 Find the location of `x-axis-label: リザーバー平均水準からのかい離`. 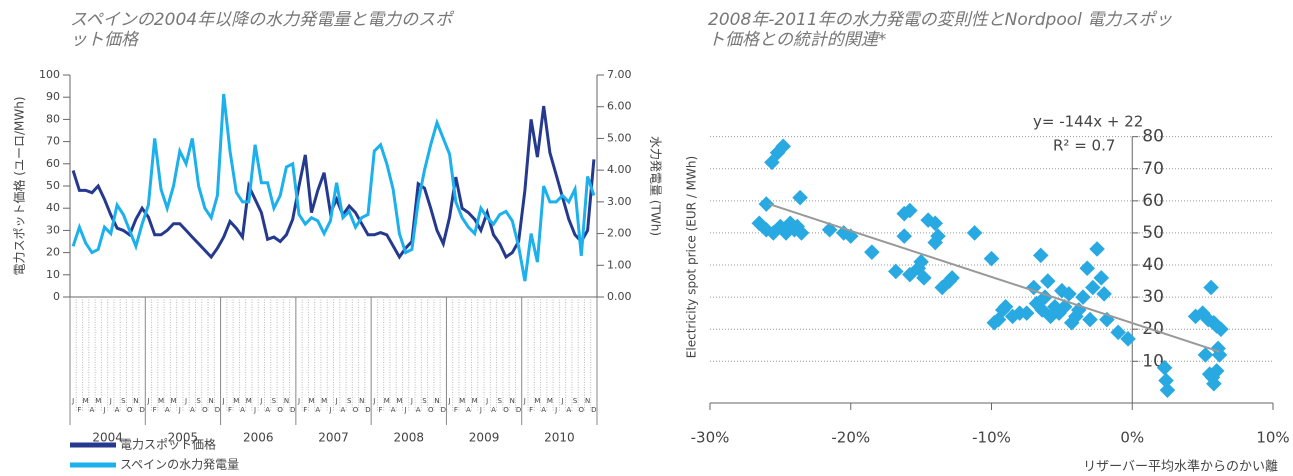

x-axis-label: リザーバー平均水準からのかい離 is located at coordinates (1180, 467).